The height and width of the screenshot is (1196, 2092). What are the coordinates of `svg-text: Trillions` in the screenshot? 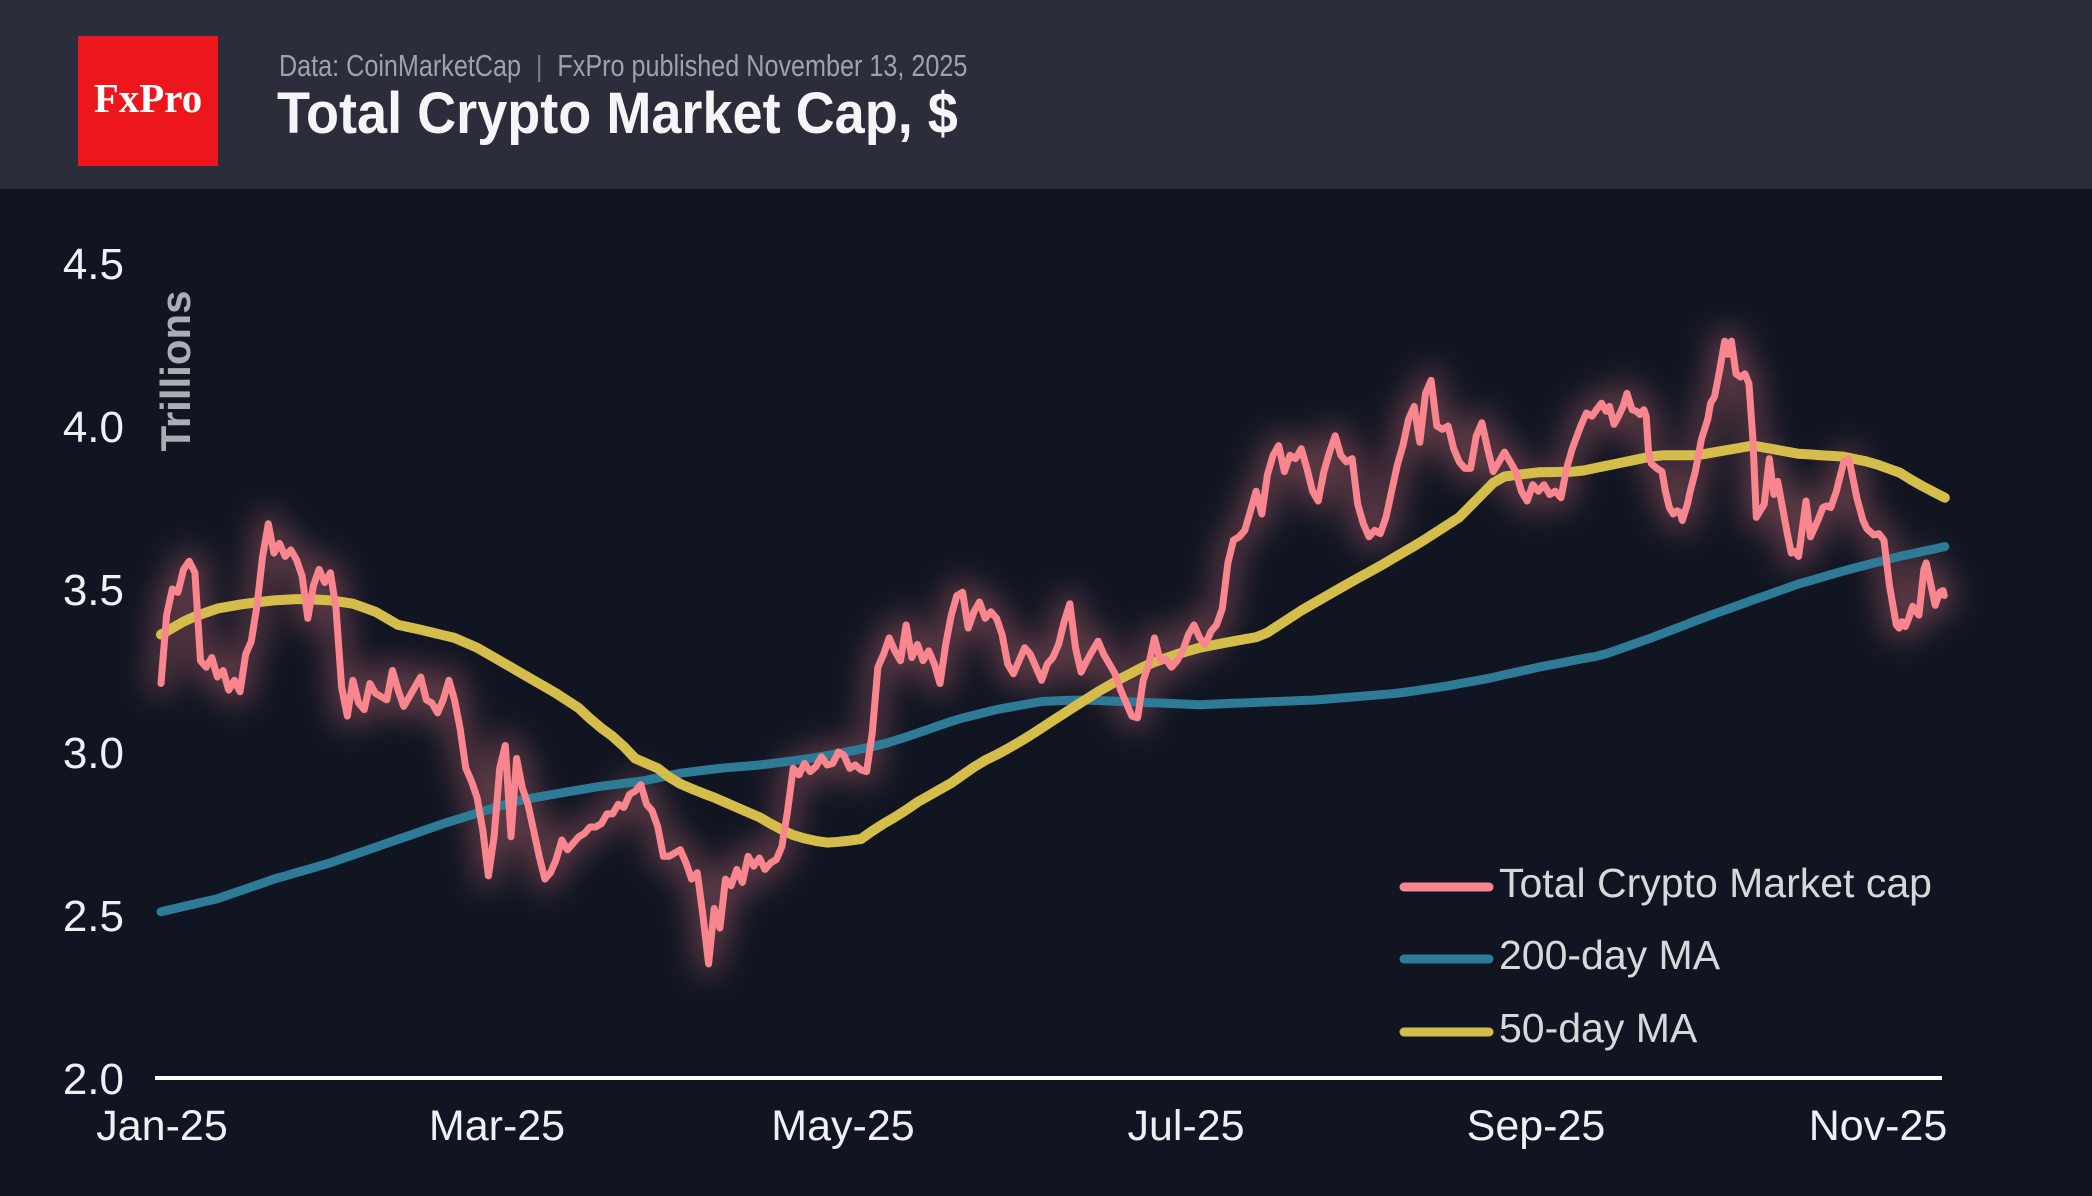 It's located at (175, 370).